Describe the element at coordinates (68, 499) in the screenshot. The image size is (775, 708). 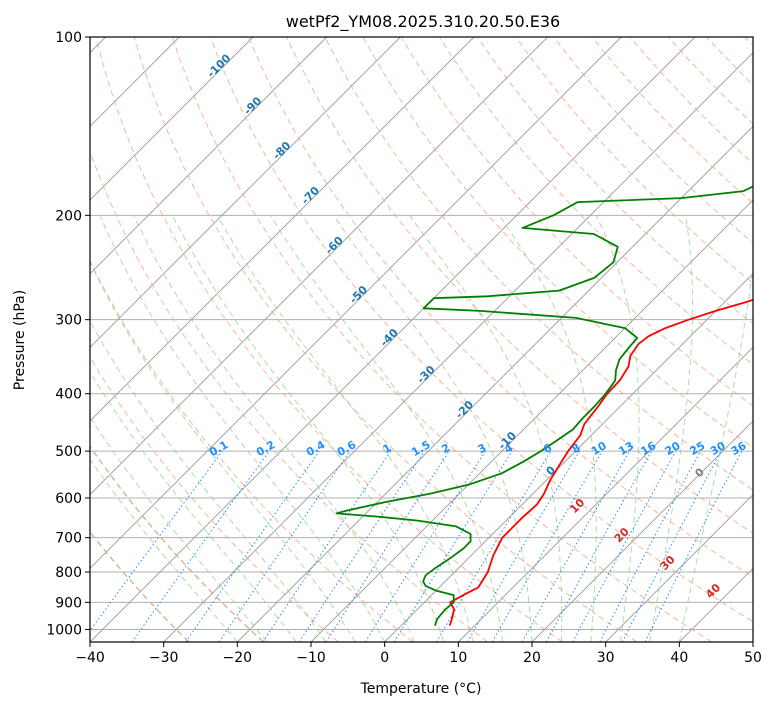
I see `y-tick-label: 600` at that location.